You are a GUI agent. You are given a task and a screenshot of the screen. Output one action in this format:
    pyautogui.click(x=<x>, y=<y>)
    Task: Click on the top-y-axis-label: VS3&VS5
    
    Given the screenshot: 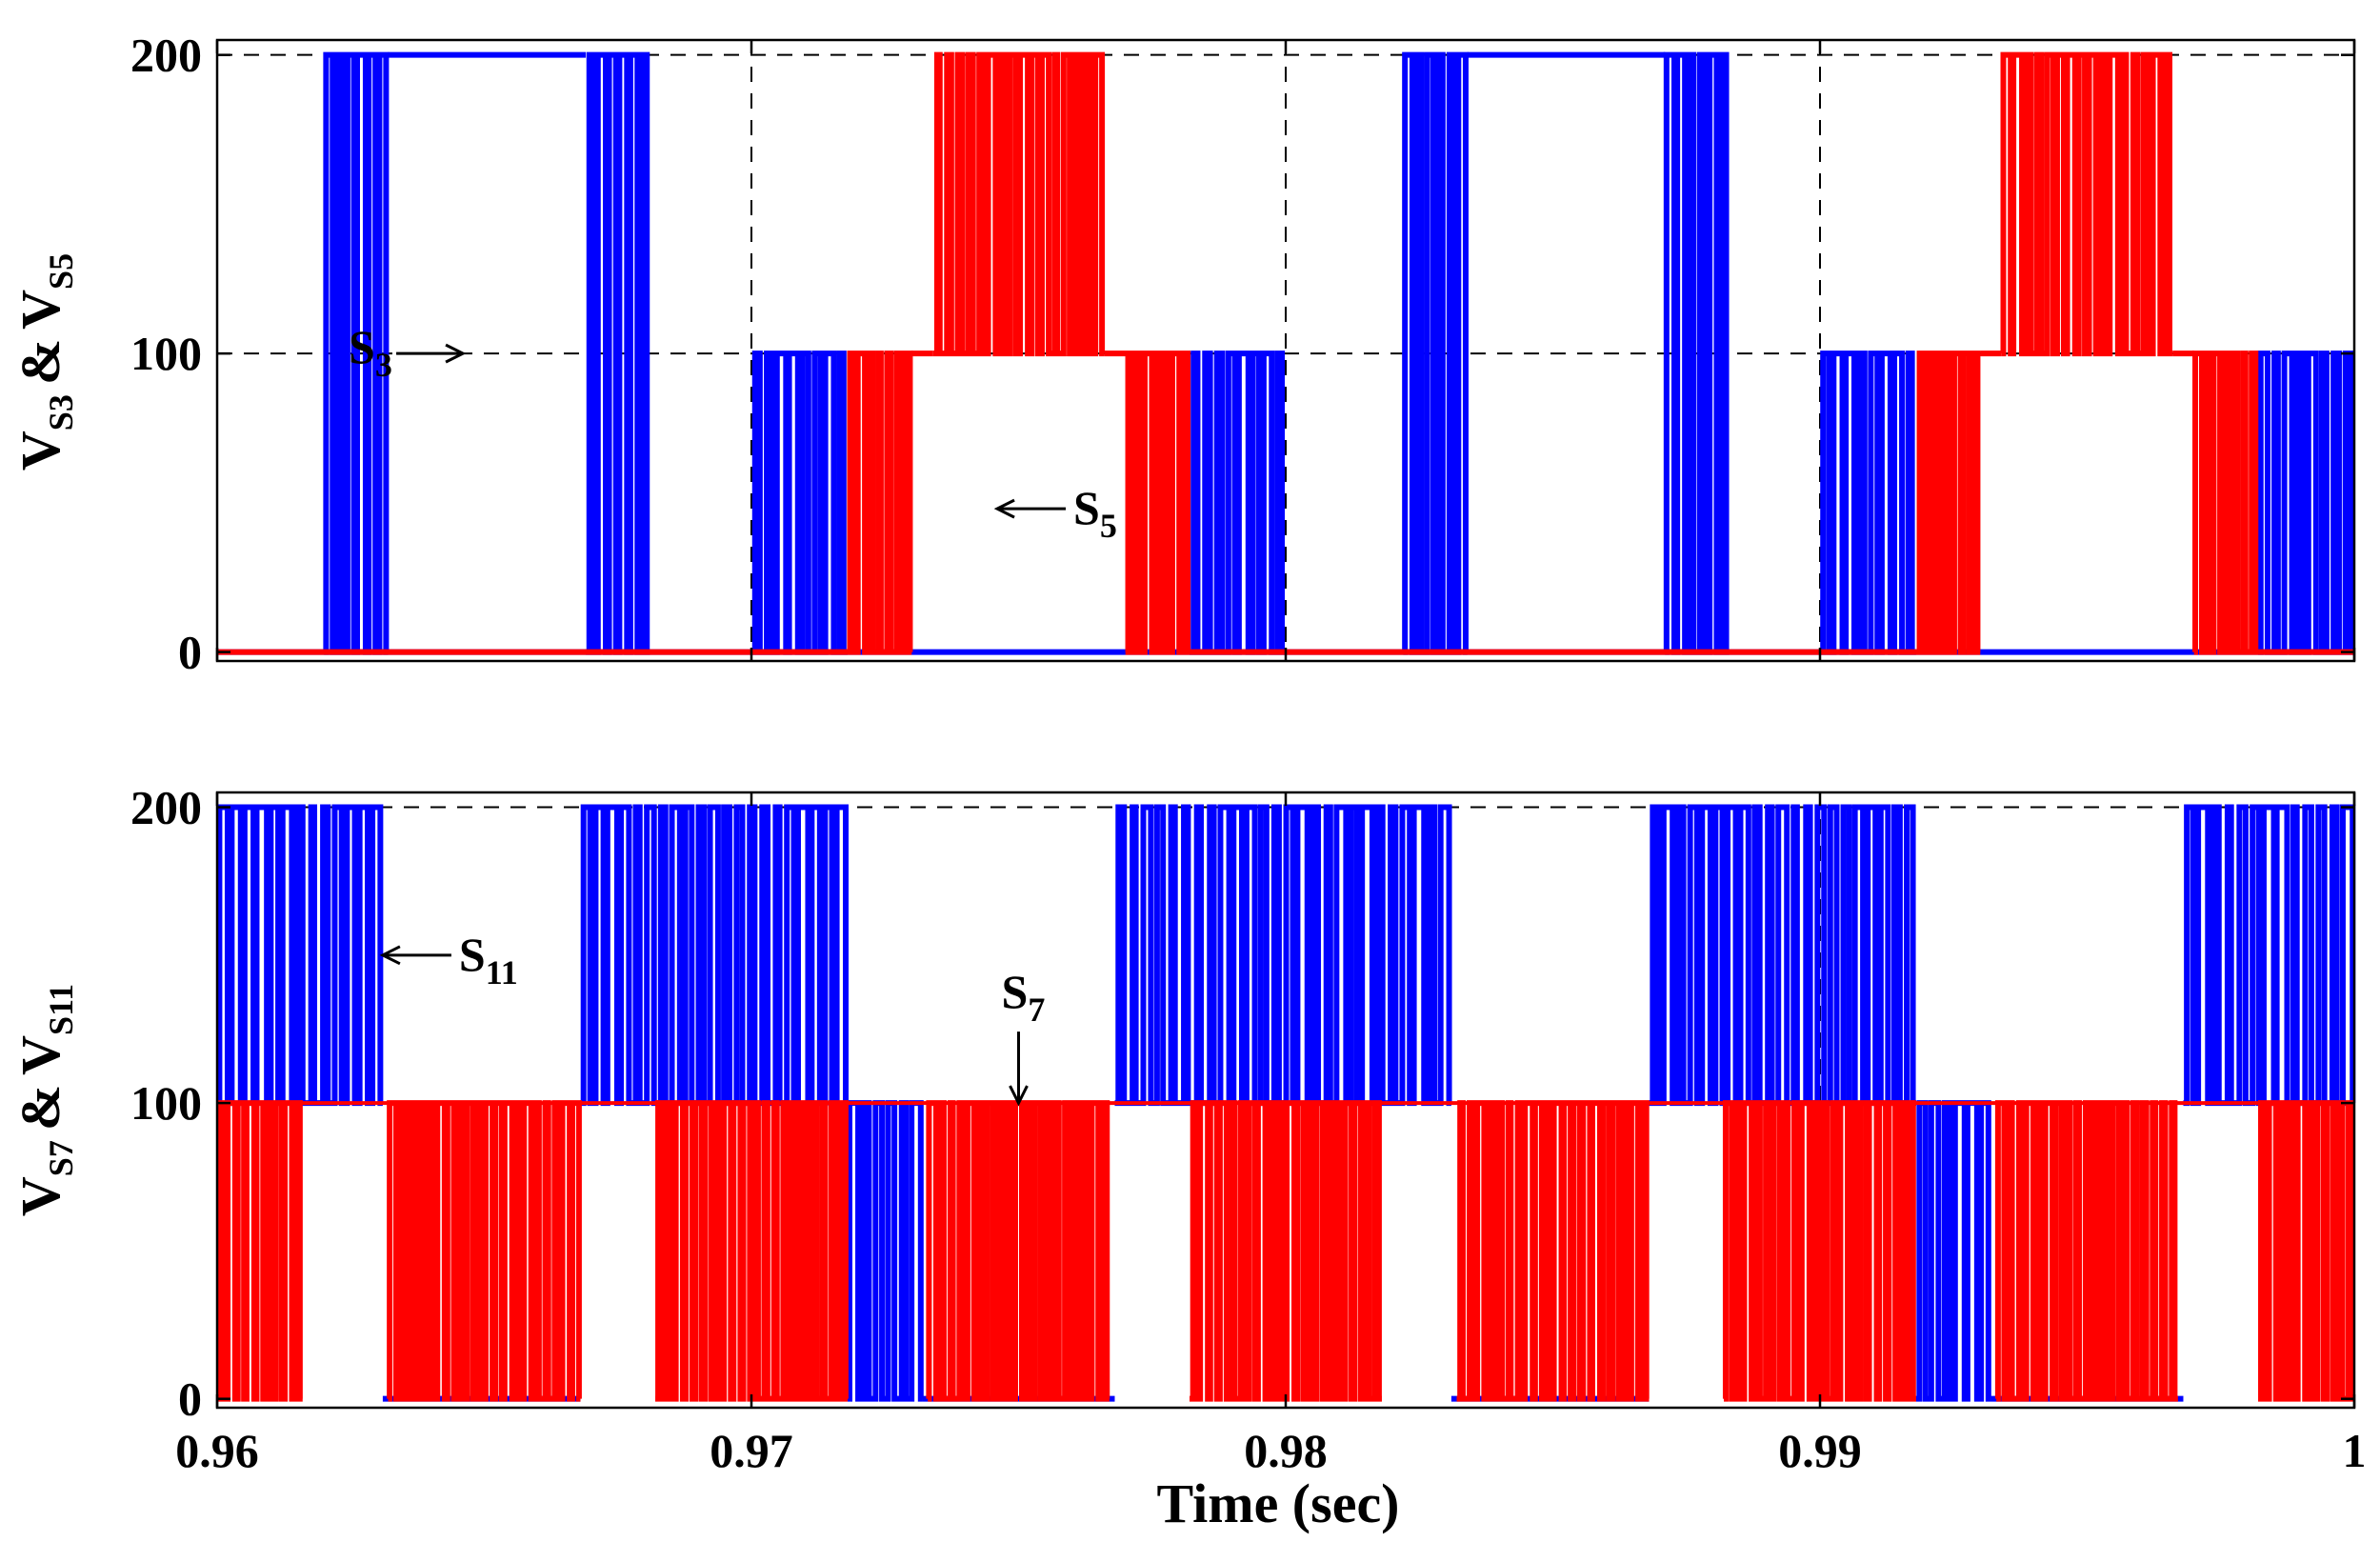 What is the action you would take?
    pyautogui.click(x=45, y=362)
    